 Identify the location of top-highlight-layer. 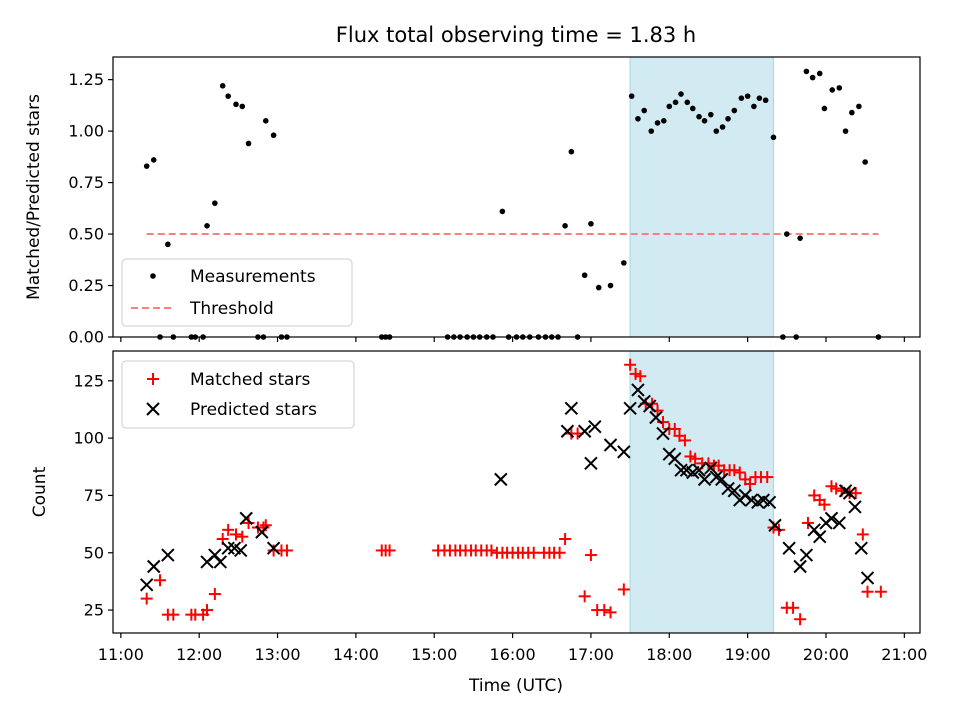
(702, 197).